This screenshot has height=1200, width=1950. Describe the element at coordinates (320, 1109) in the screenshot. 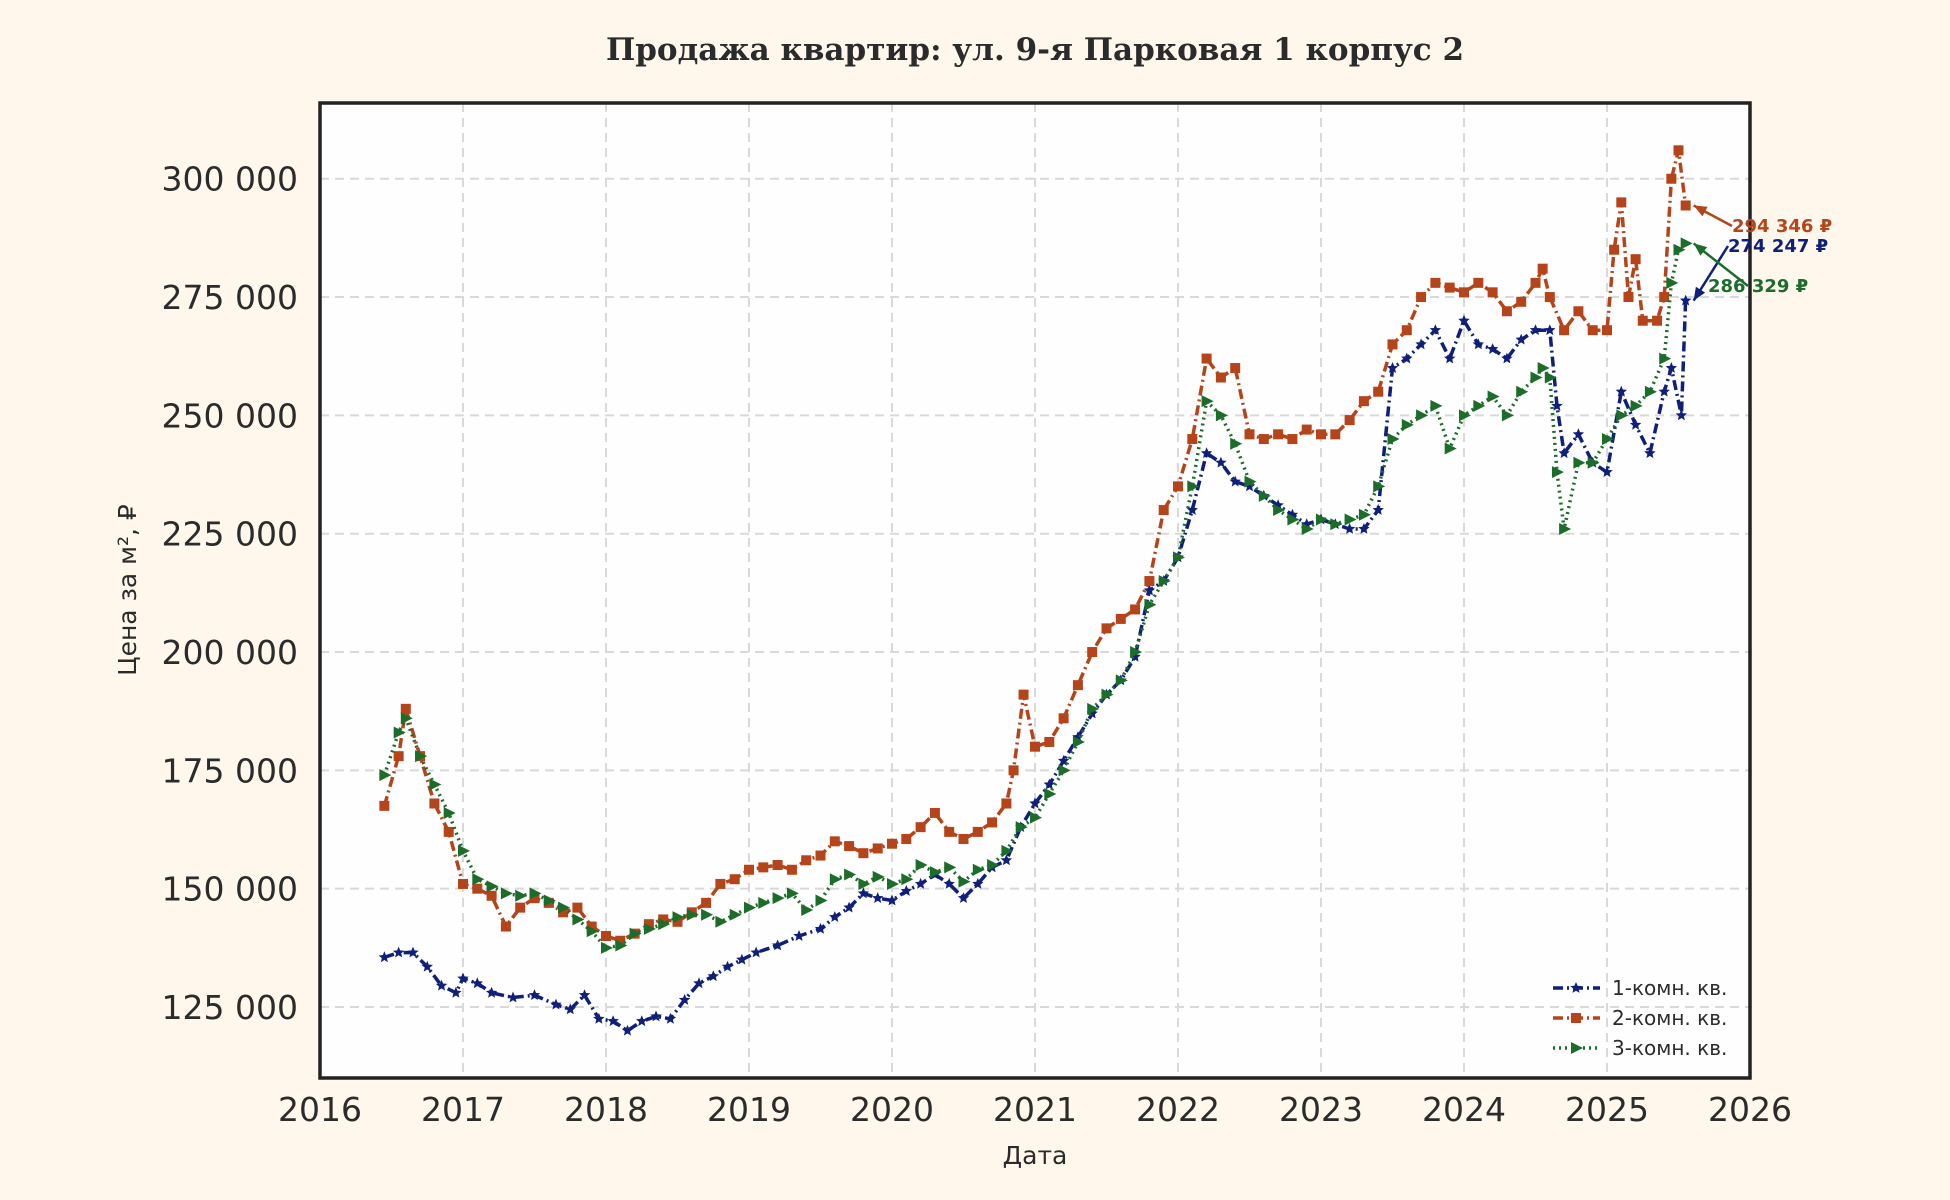

I see `x-tick-label: 2016` at that location.